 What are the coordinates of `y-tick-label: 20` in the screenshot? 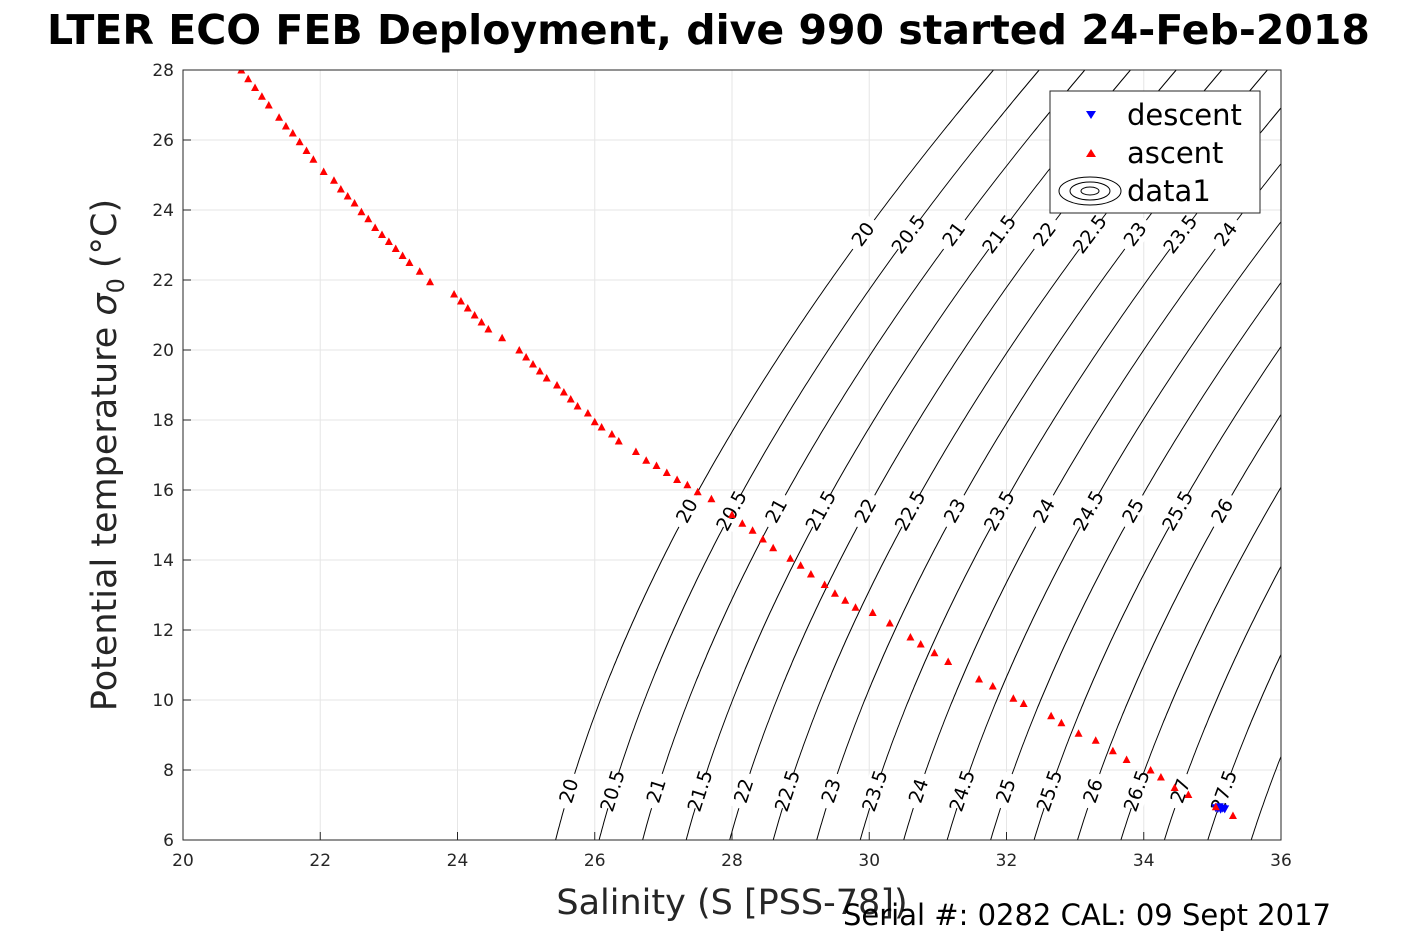 It's located at (163, 351).